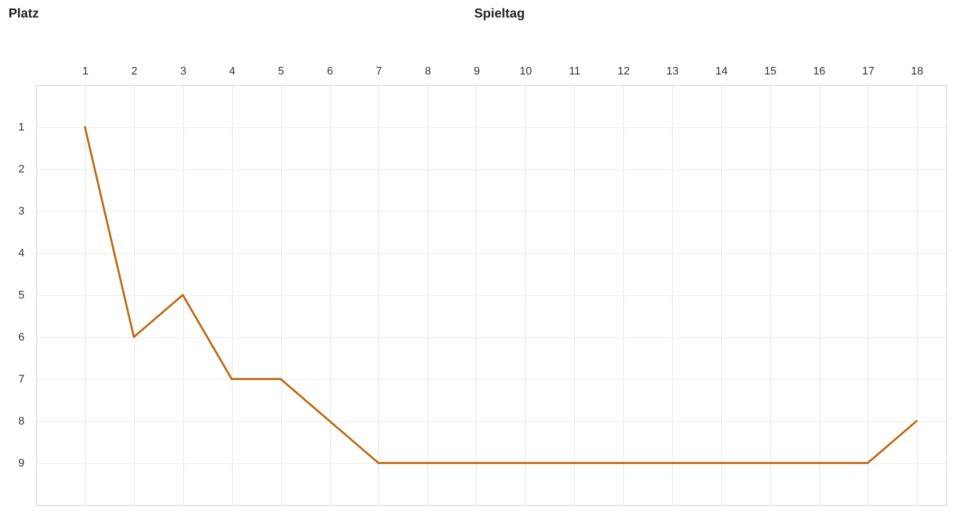 The height and width of the screenshot is (514, 954). What do you see at coordinates (623, 72) in the screenshot?
I see `x-tick-label: 12` at bounding box center [623, 72].